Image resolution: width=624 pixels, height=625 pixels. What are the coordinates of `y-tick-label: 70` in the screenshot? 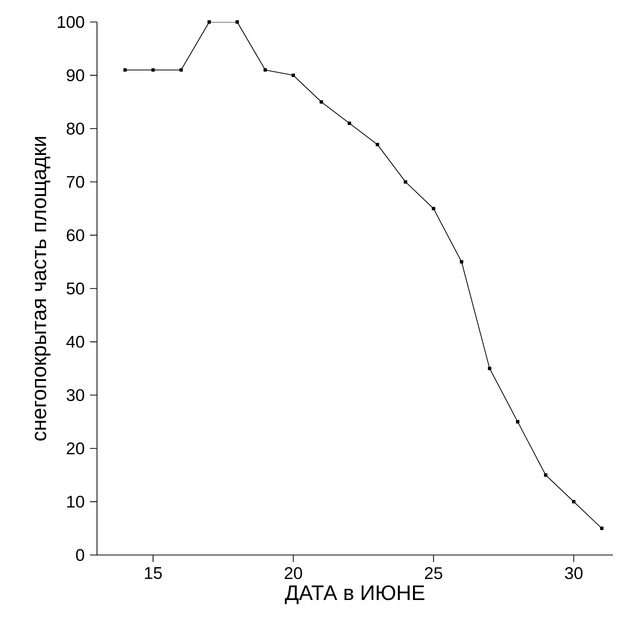 It's located at (75, 182).